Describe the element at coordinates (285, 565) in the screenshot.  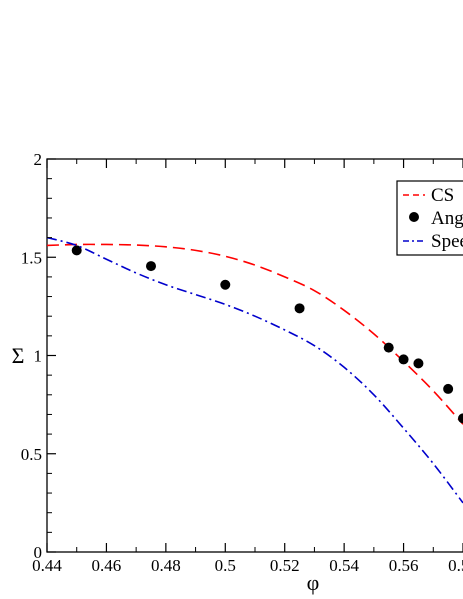
I see `x-tick-label: 0.52` at that location.